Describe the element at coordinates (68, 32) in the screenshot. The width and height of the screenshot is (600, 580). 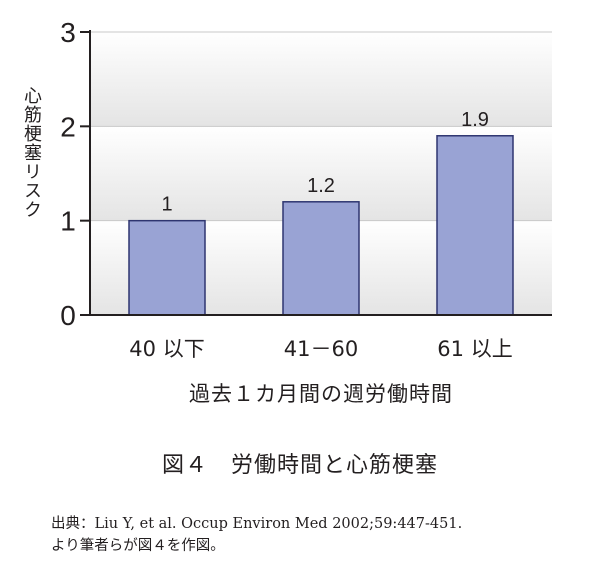
I see `y-tick-label: 3` at that location.